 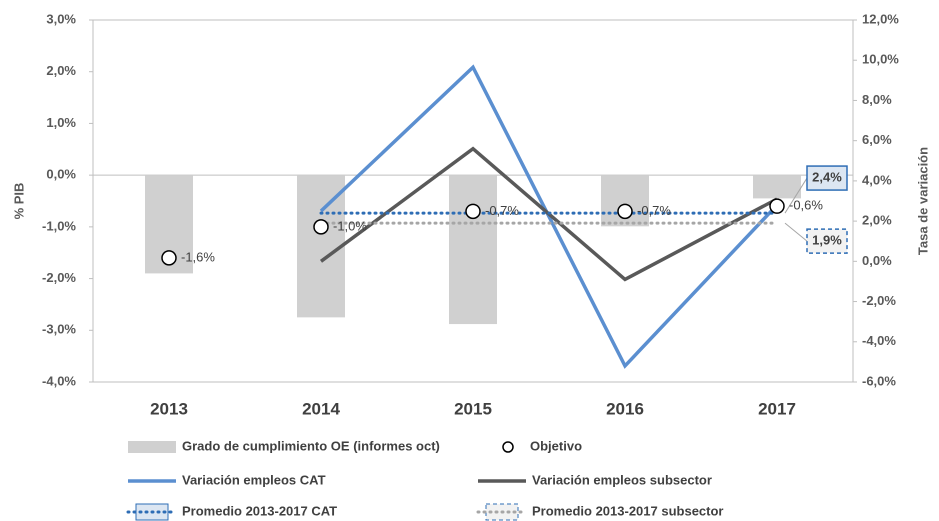 I want to click on y2-tick-label: 10,0%, so click(x=880, y=59).